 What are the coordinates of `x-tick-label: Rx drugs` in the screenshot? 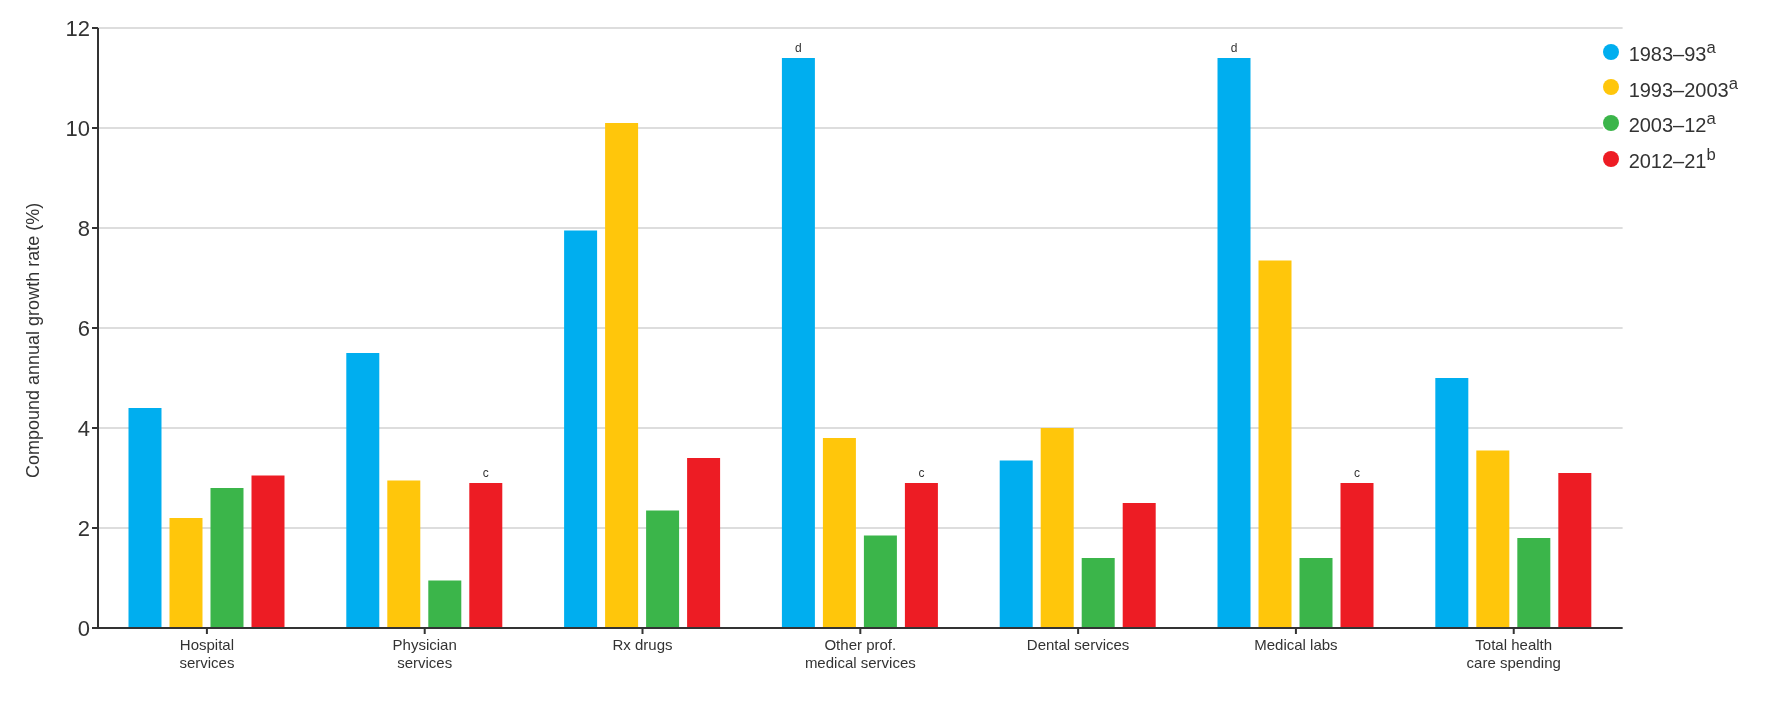 It's located at (642, 644).